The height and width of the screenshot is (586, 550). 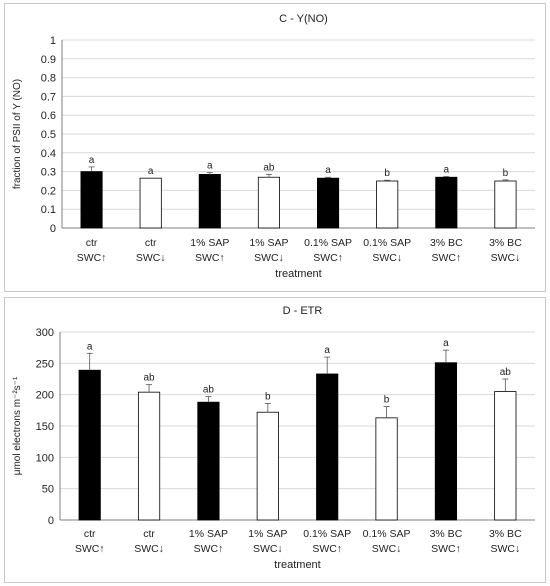 What do you see at coordinates (45, 396) in the screenshot?
I see `y-tick-label: 200` at bounding box center [45, 396].